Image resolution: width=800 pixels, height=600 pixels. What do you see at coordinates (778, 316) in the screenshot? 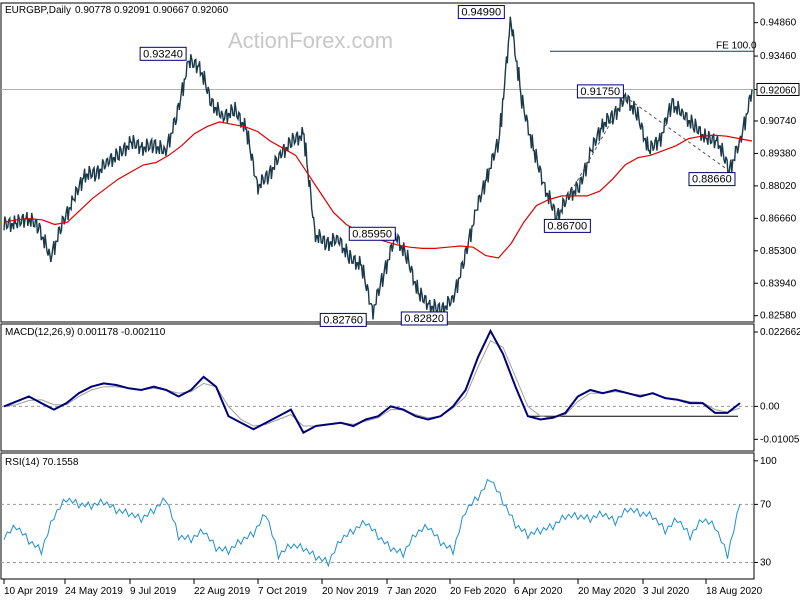
I see `price-y-tick-label: 0.82580` at bounding box center [778, 316].